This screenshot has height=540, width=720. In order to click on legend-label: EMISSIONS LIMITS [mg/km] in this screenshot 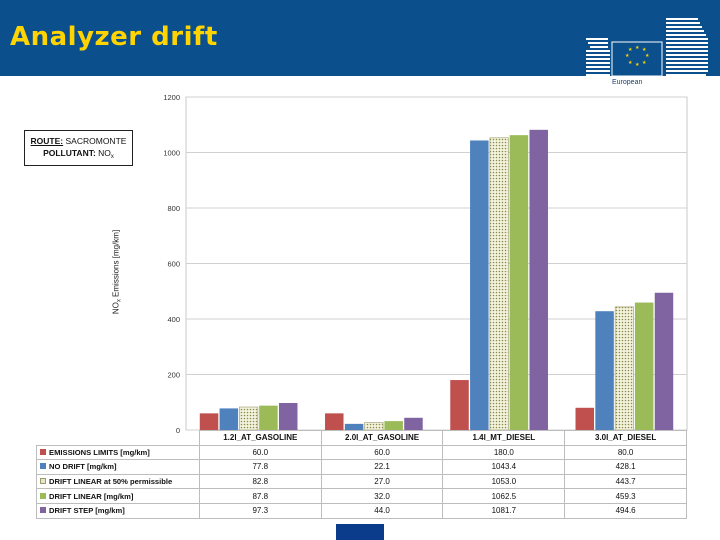, I will do `click(99, 452)`.